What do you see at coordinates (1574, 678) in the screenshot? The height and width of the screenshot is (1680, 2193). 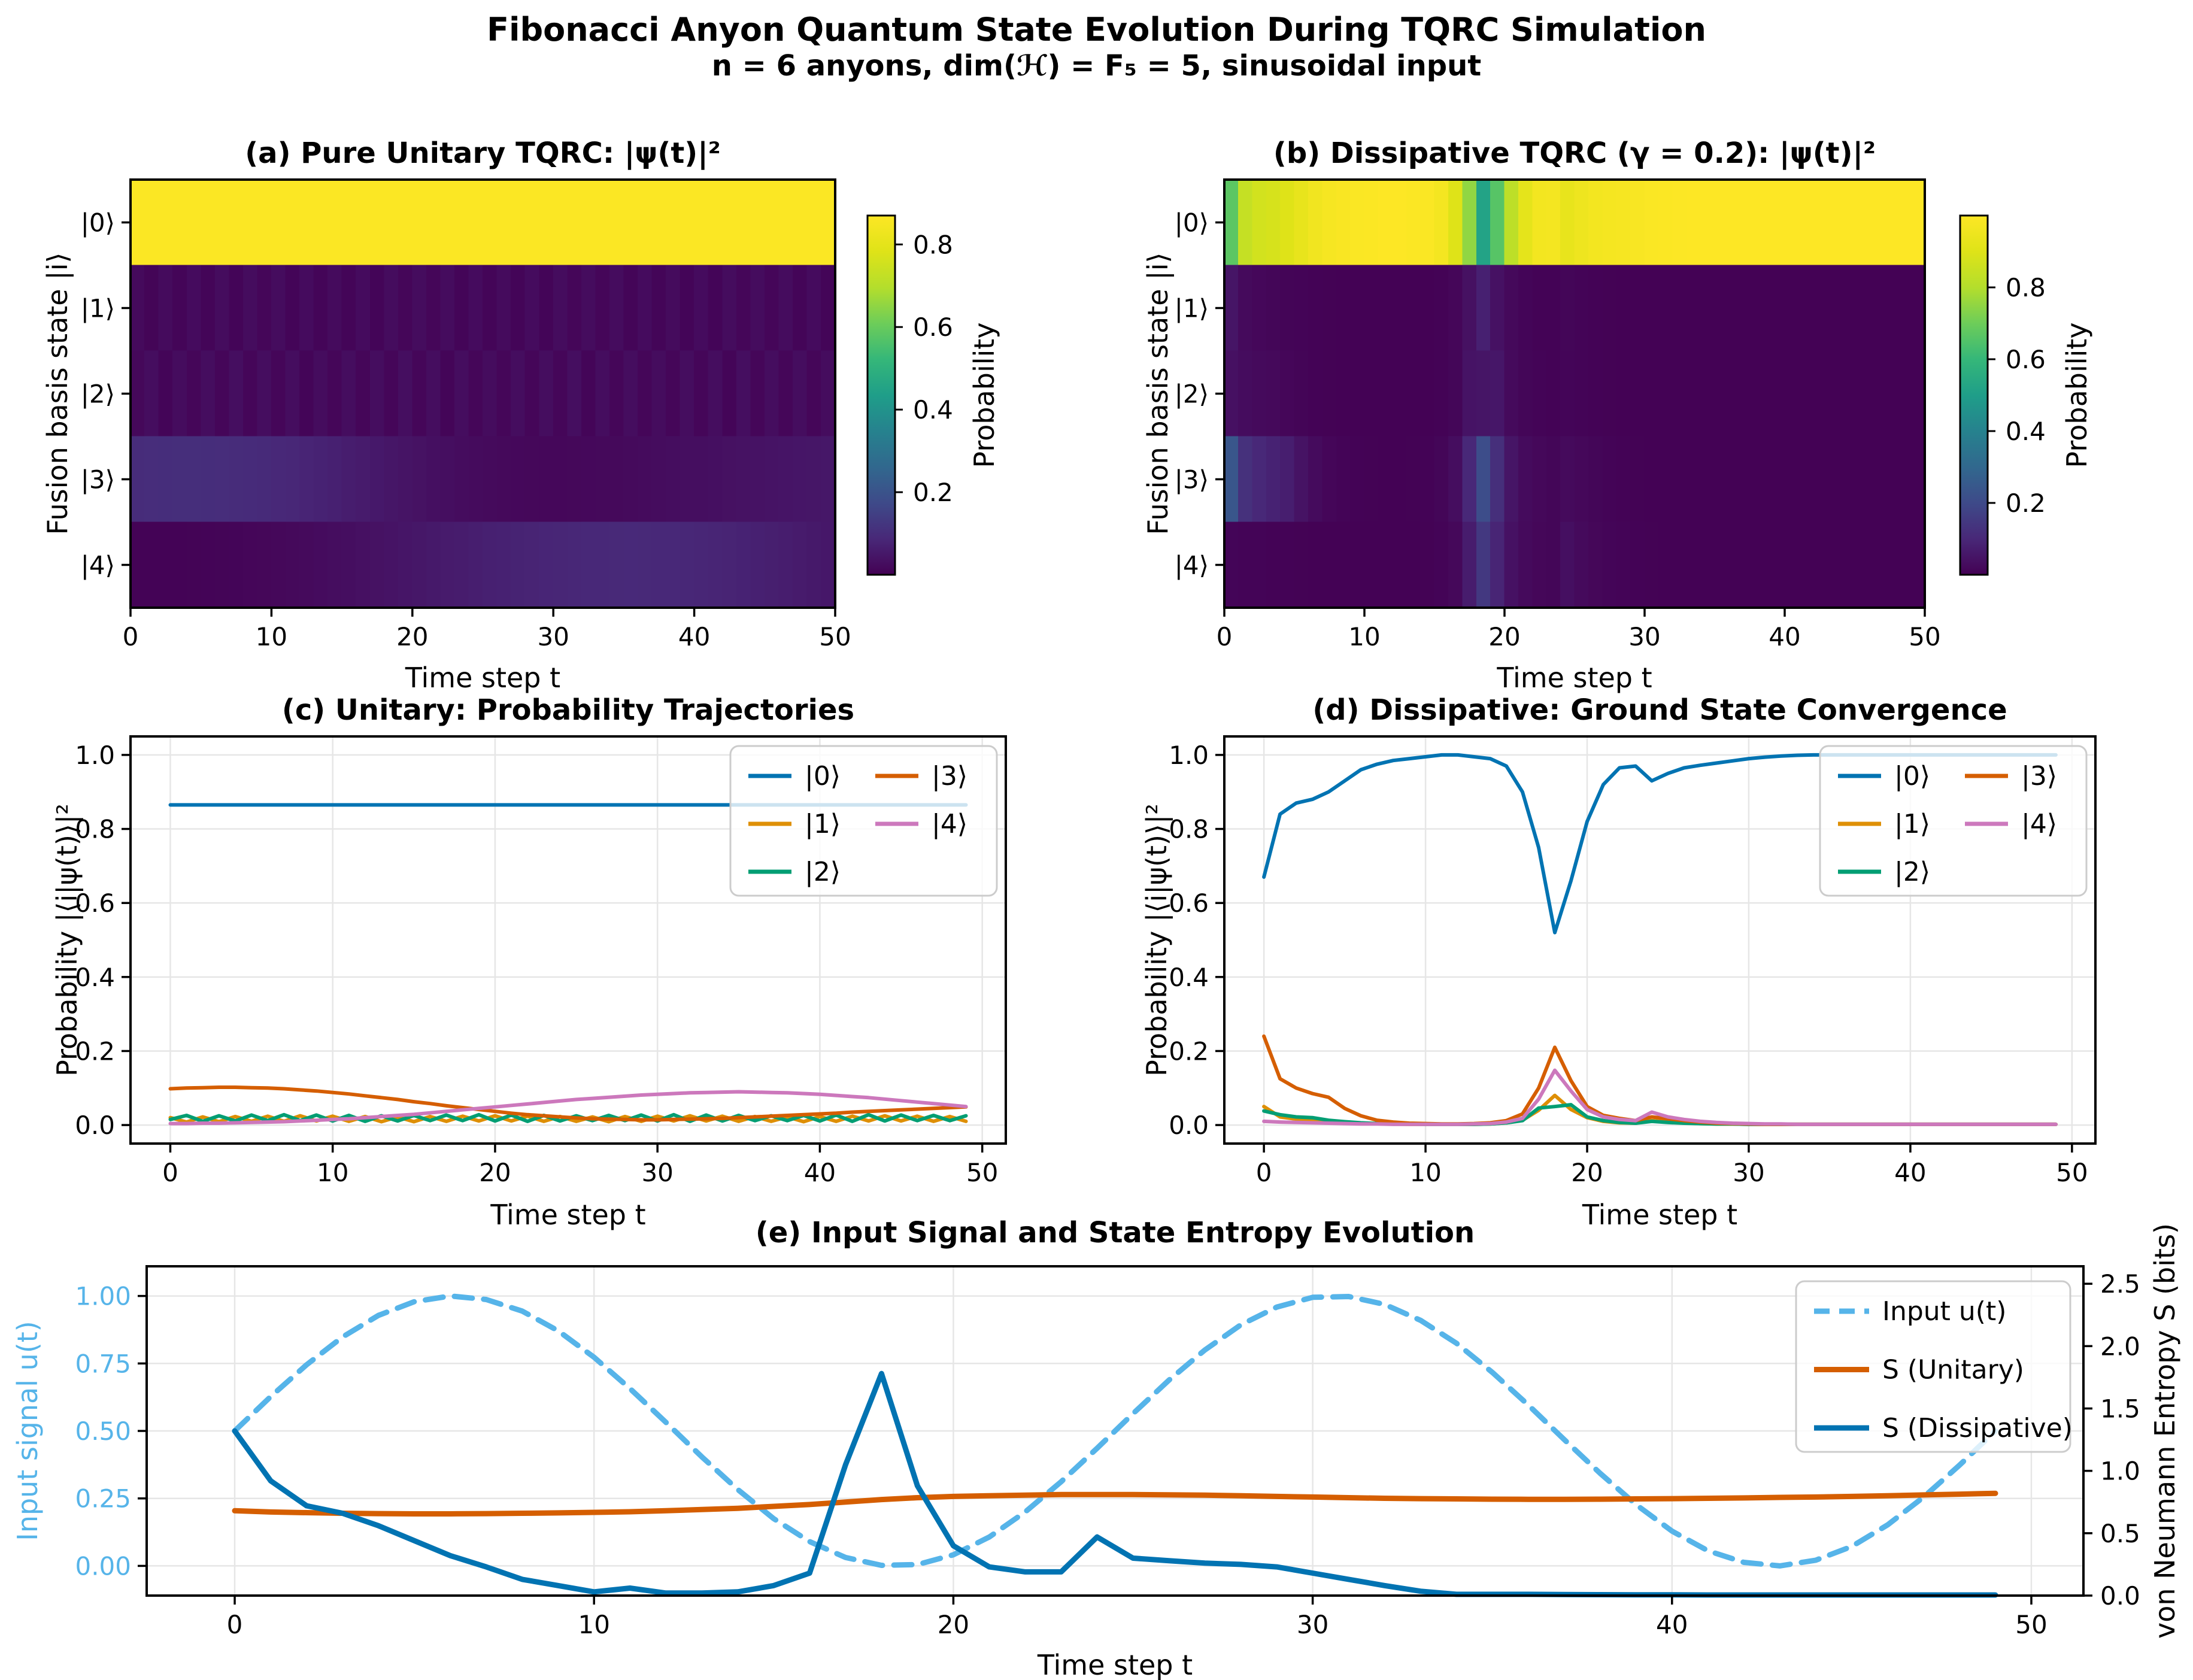 I see `x-axis-label: Time step t` at bounding box center [1574, 678].